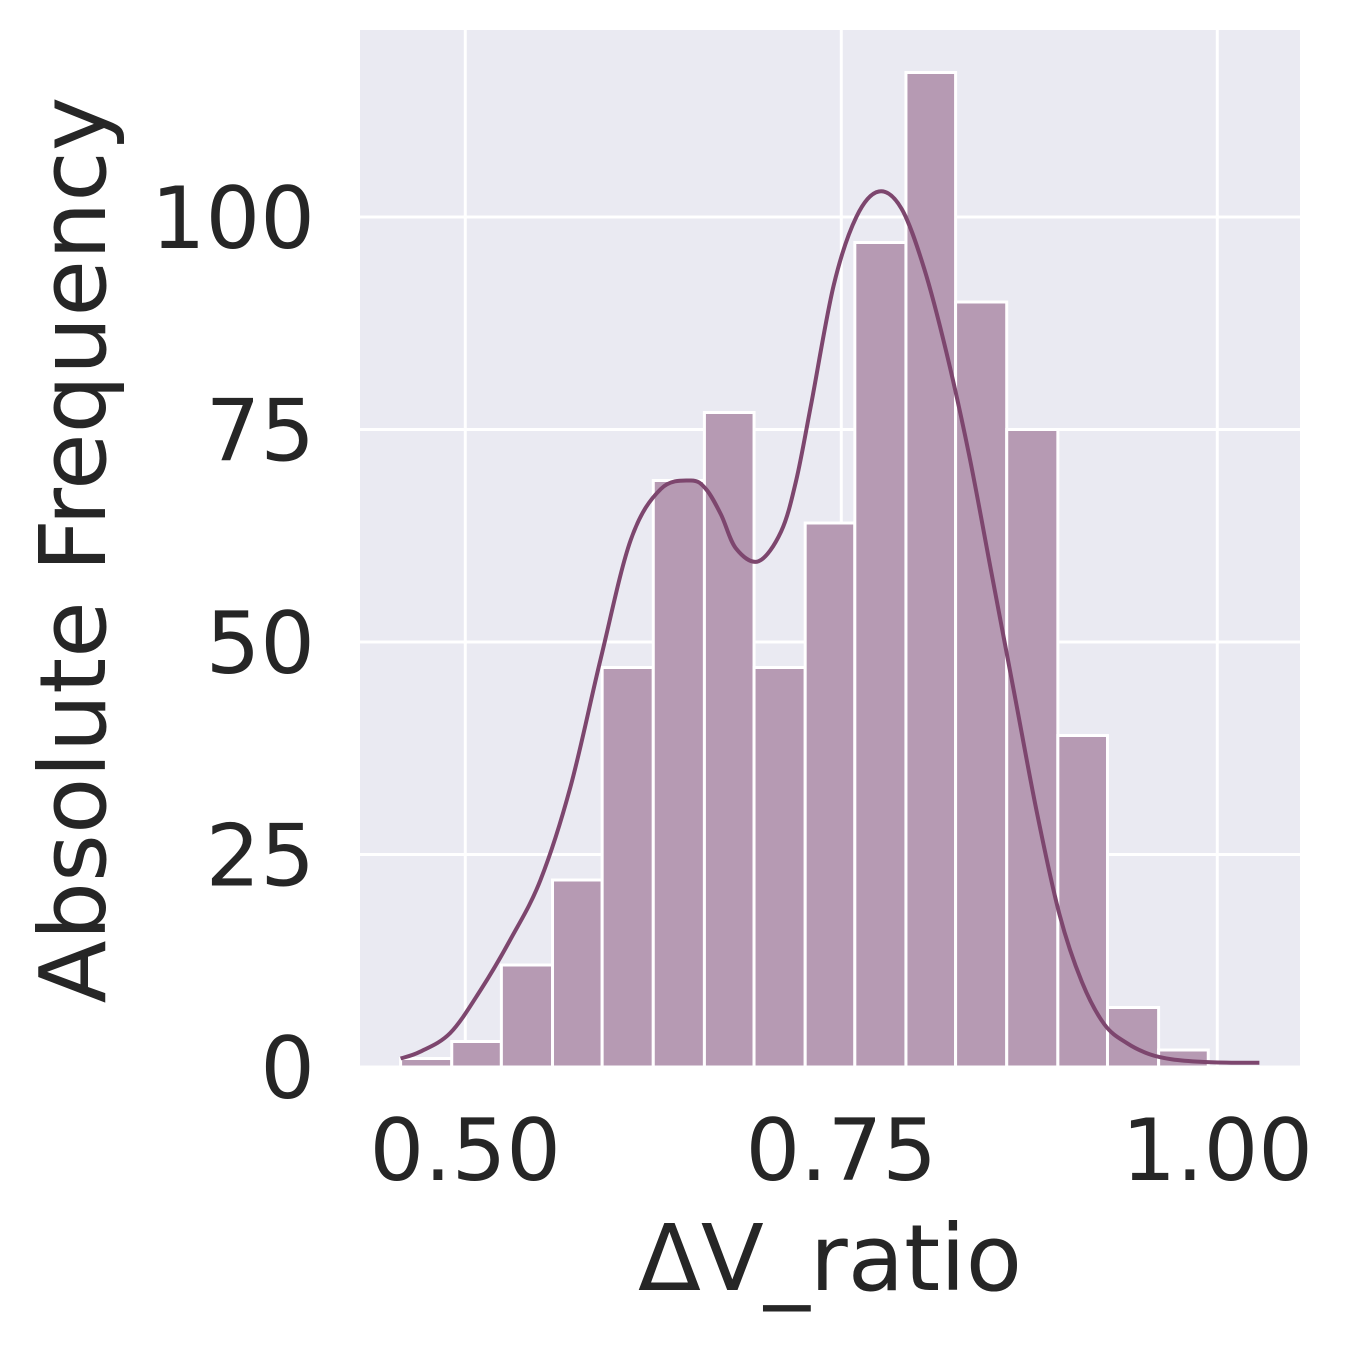  What do you see at coordinates (1217, 1151) in the screenshot?
I see `x-tick-label: 1.00` at bounding box center [1217, 1151].